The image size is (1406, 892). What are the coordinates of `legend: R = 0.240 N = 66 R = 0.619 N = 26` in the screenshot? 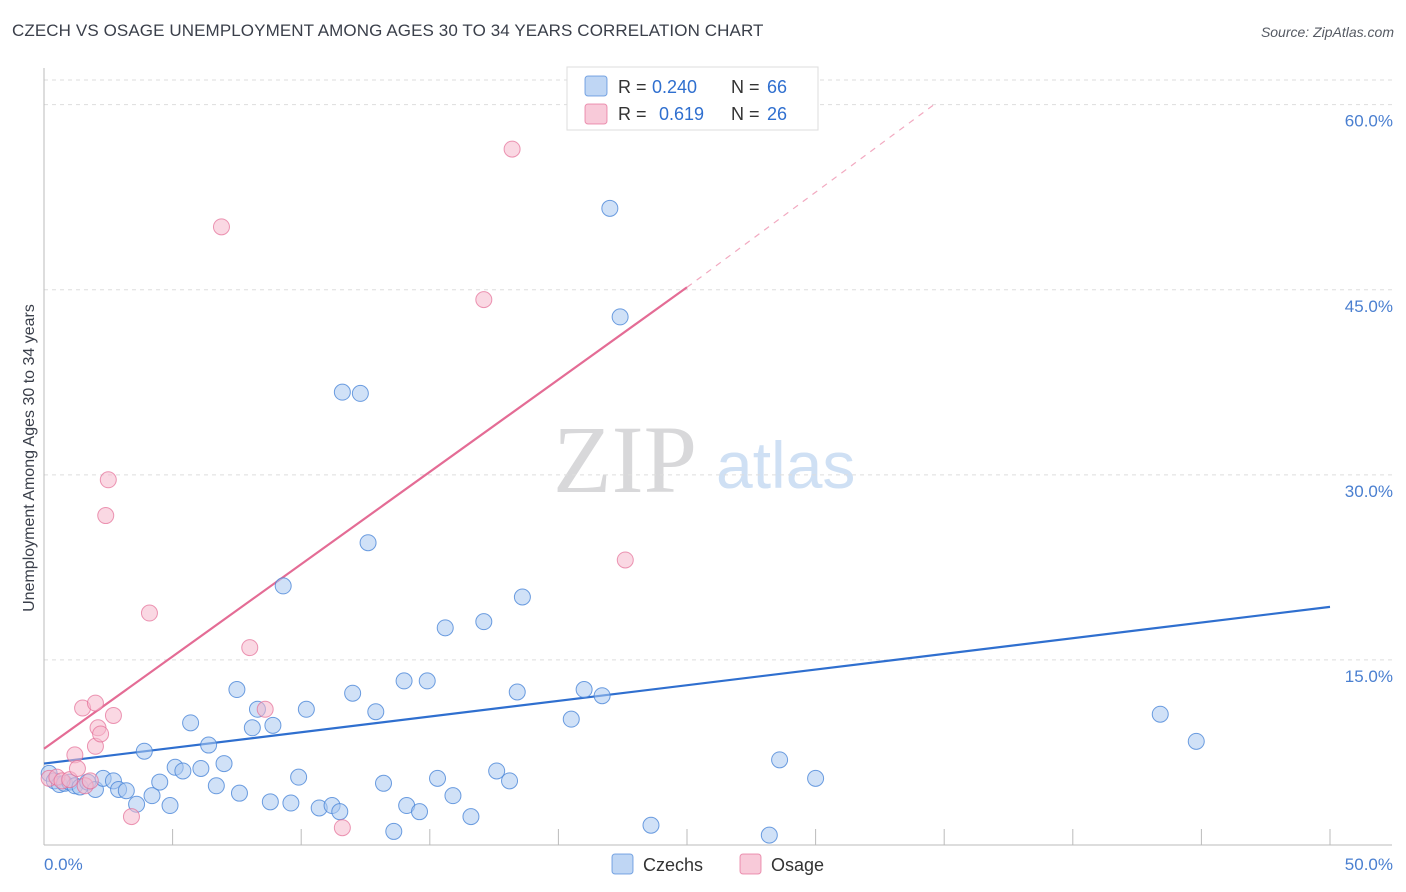 It's located at (692, 98).